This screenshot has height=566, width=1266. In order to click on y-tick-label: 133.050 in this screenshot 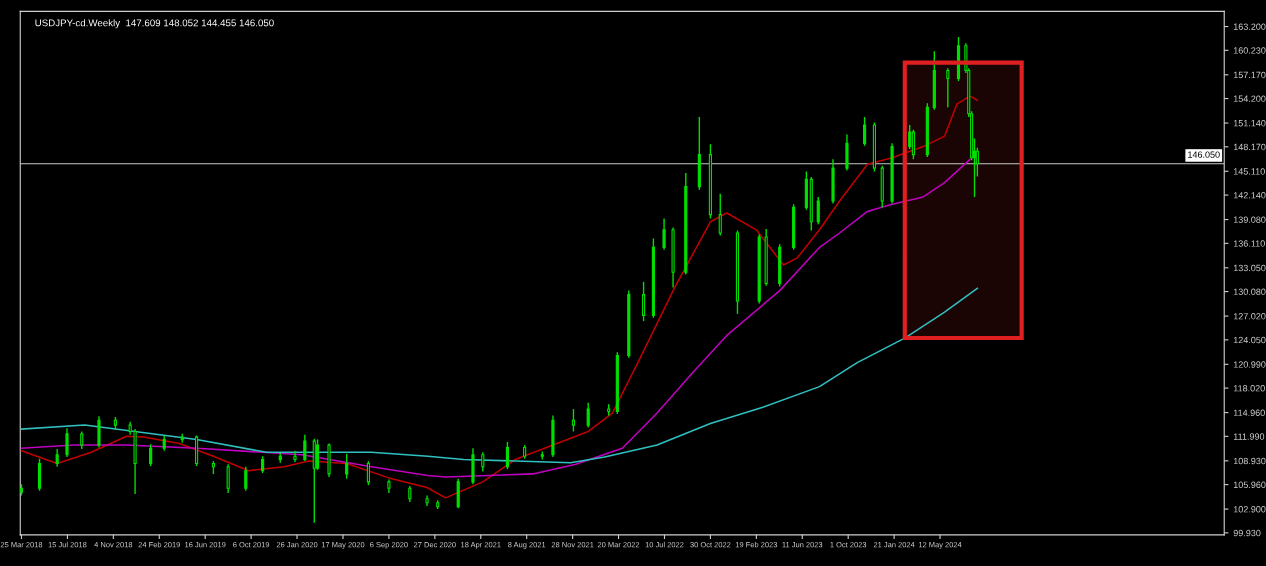, I will do `click(1249, 268)`.